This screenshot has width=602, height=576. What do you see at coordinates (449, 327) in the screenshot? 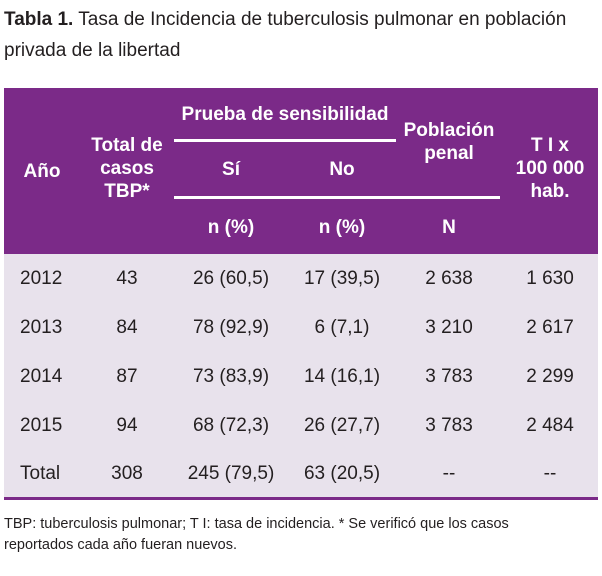
I see `cell-population: 3 210` at bounding box center [449, 327].